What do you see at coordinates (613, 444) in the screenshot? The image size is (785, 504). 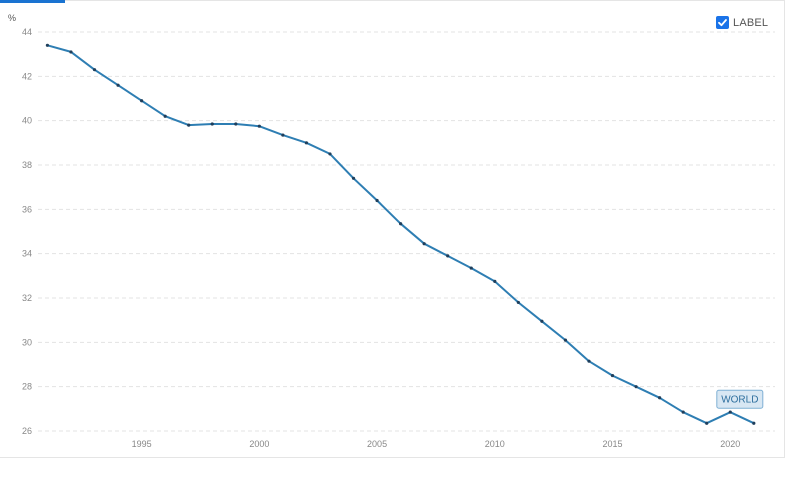 I see `x-tick-label-2015: 2015` at bounding box center [613, 444].